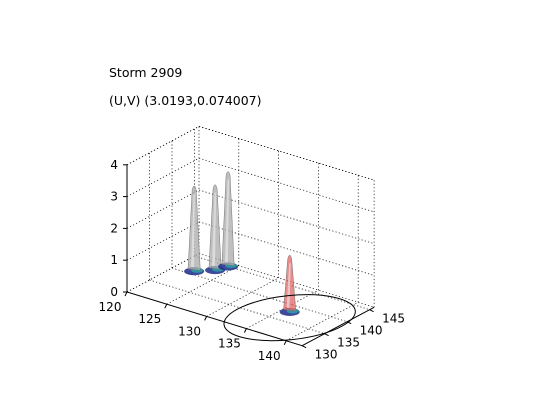  Describe the element at coordinates (393, 319) in the screenshot. I see `y-tick-label: 145` at that location.